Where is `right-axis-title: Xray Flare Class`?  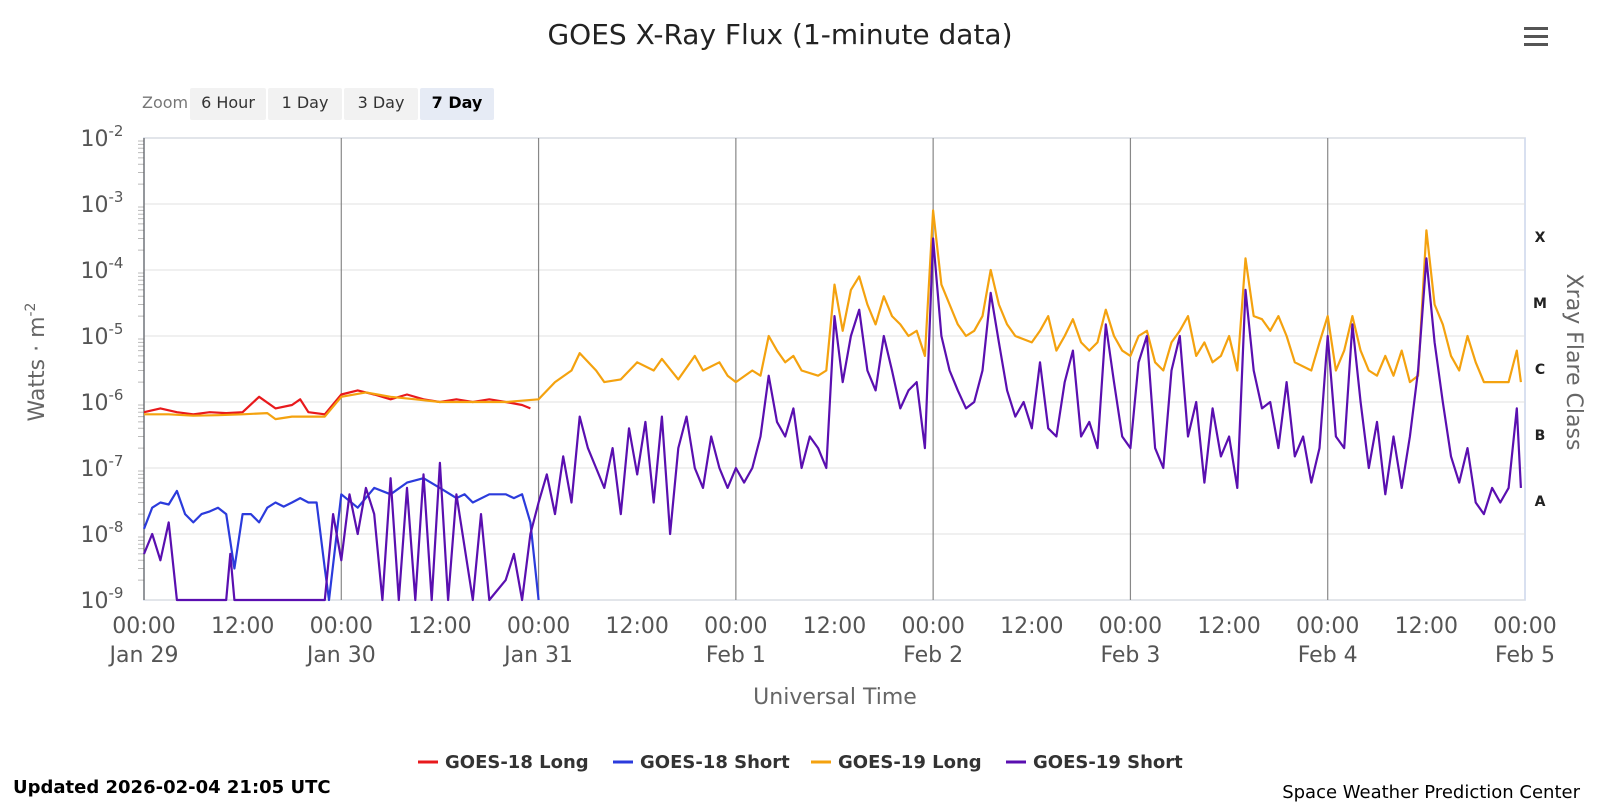 right-axis-title: Xray Flare Class is located at coordinates (1573, 362).